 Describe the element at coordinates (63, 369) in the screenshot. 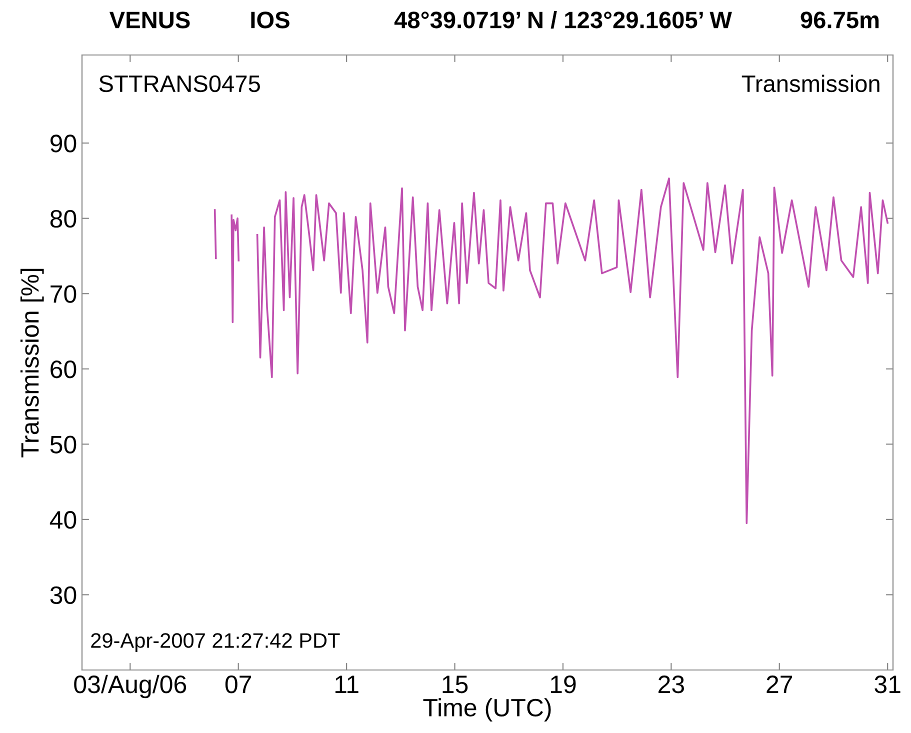

I see `y-tick-label: 60` at that location.